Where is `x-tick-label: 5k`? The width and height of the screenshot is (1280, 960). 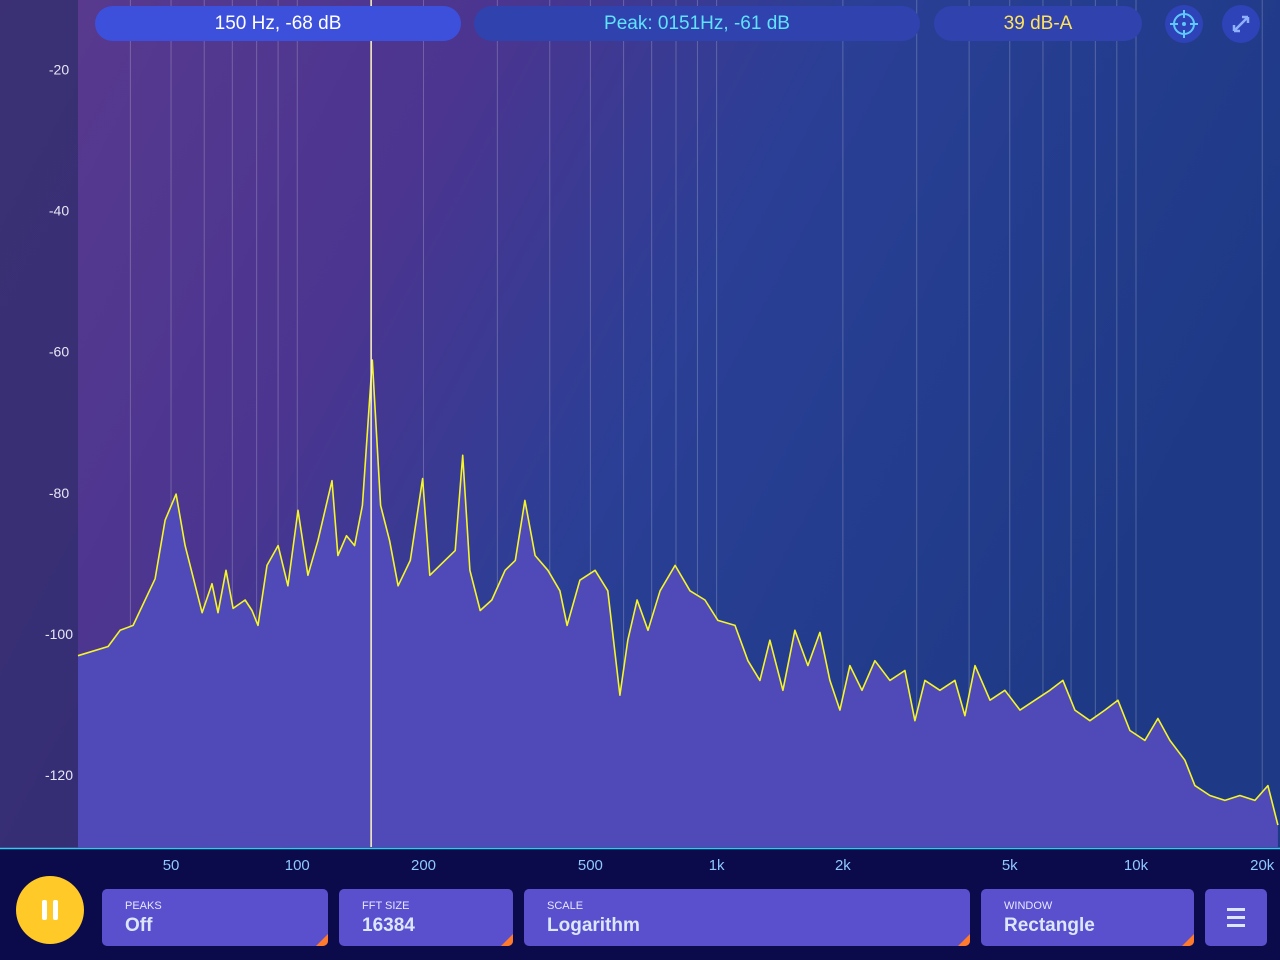 x-tick-label: 5k is located at coordinates (1010, 865).